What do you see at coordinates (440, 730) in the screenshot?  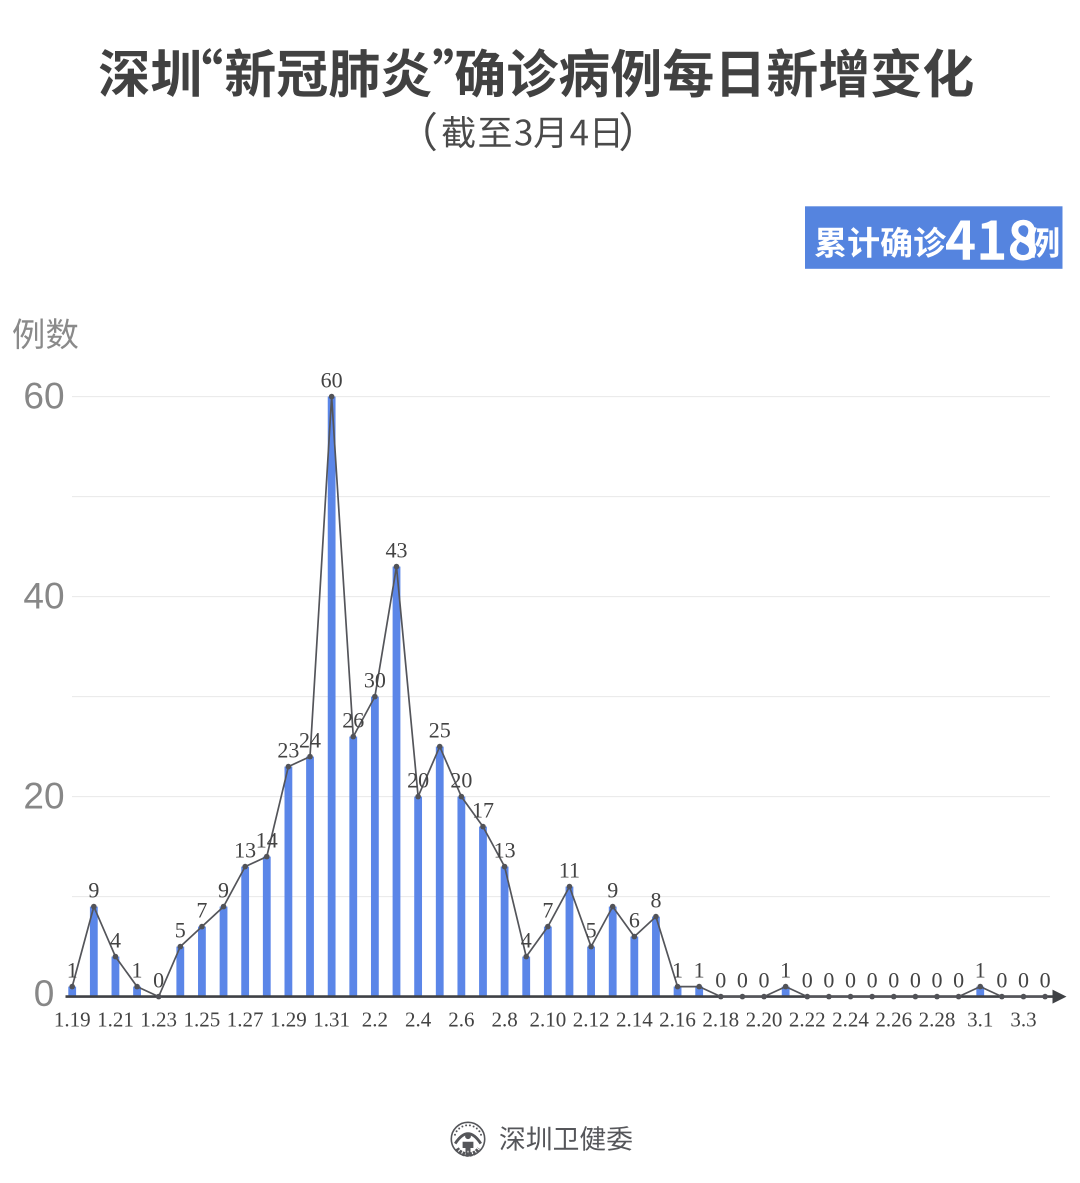 I see `svg-text: 25` at bounding box center [440, 730].